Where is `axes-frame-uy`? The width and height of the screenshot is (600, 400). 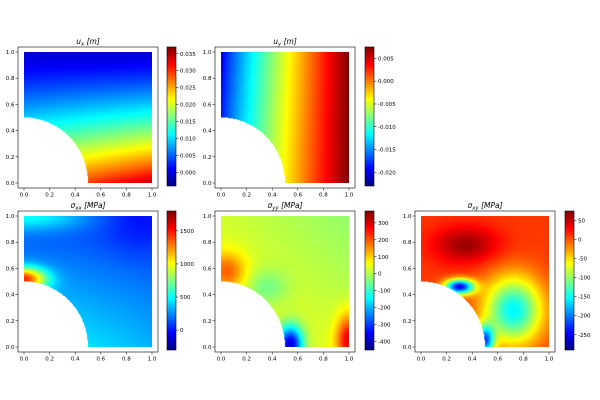 axes-frame-uy is located at coordinates (285, 117).